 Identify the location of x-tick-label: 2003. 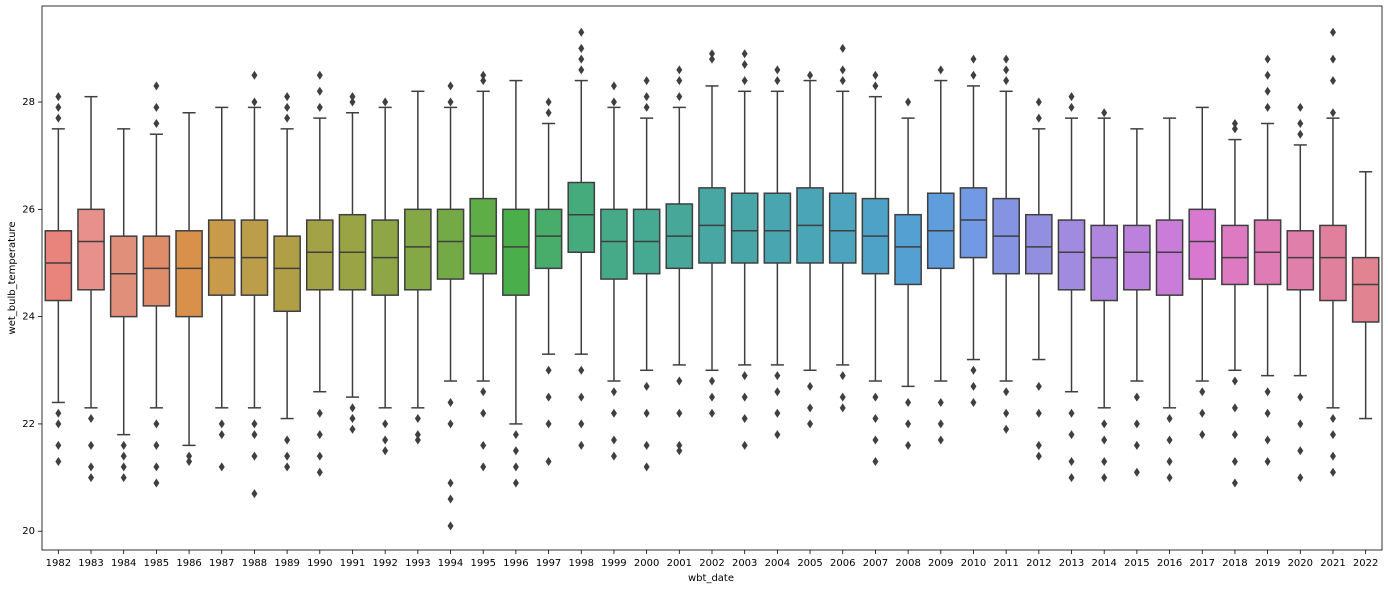
(744, 563).